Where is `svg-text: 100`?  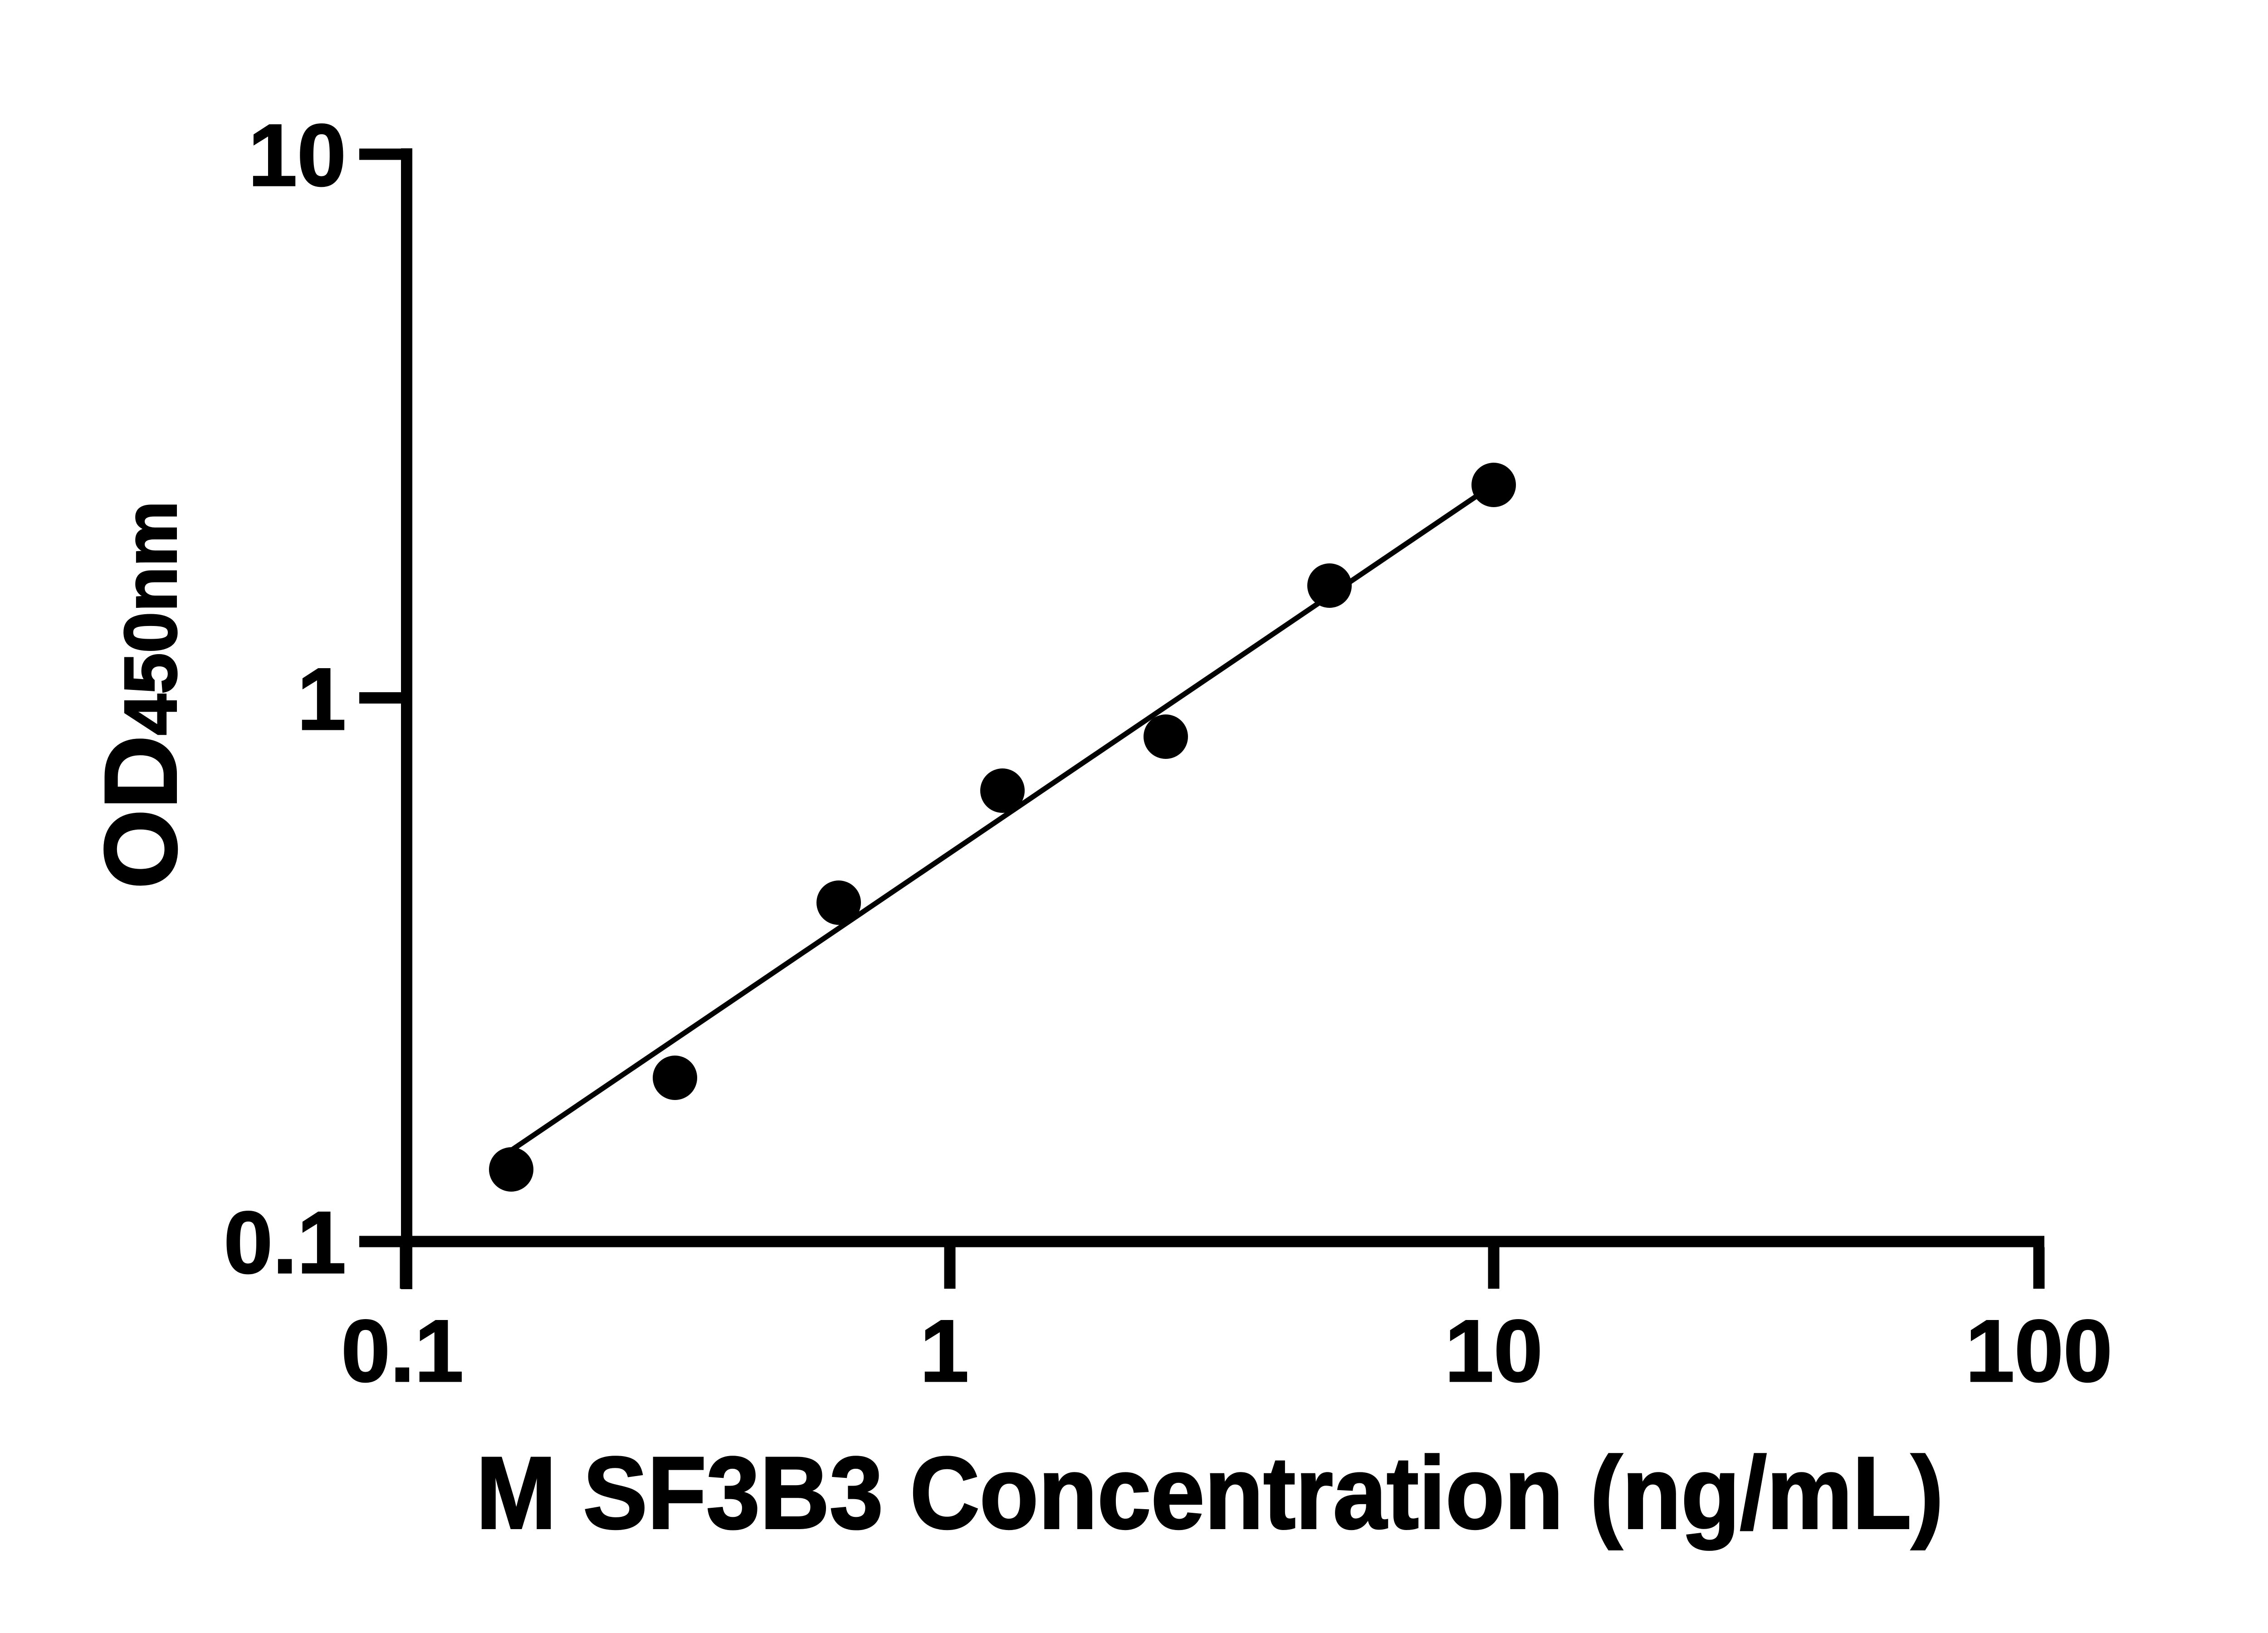 svg-text: 100 is located at coordinates (2038, 1351).